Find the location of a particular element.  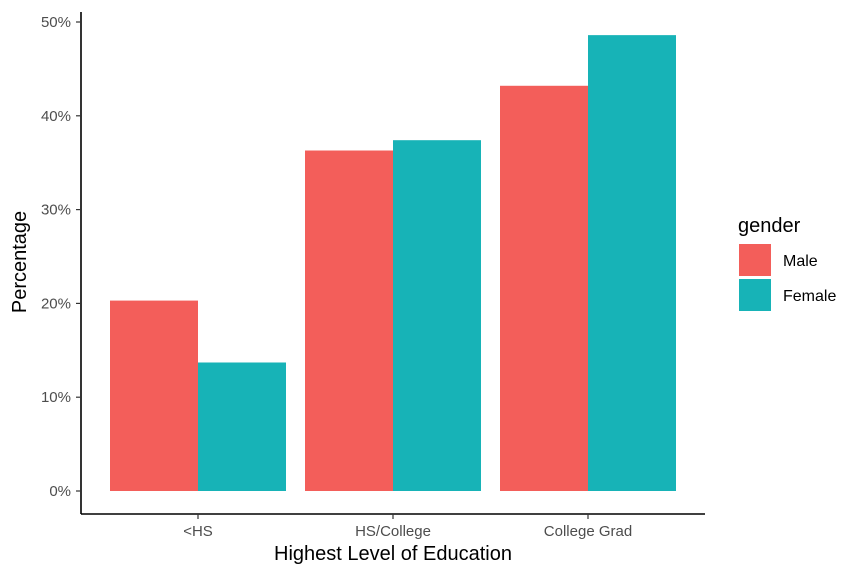

x-ticks-group: <HS HS/College College Grad is located at coordinates (407, 527).